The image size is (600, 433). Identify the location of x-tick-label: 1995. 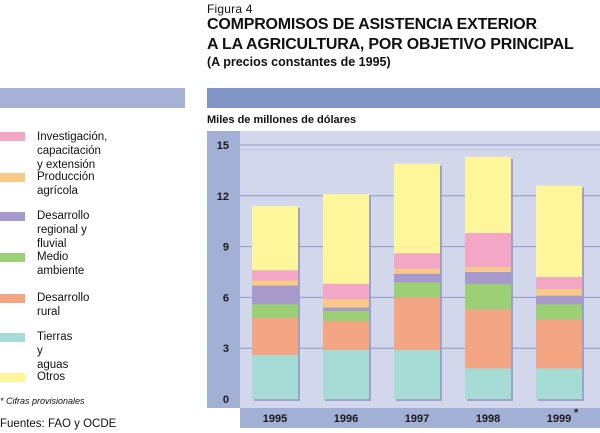
(275, 419).